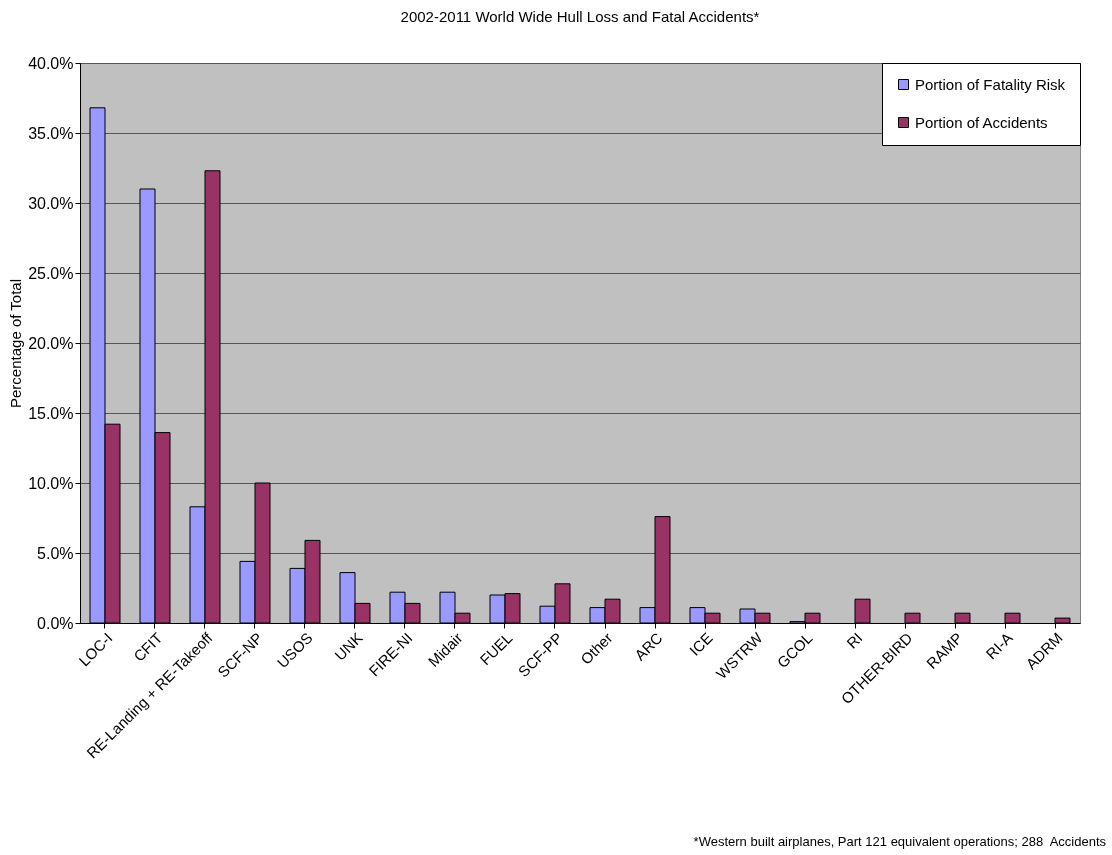 Image resolution: width=1112 pixels, height=855 pixels. What do you see at coordinates (51, 63) in the screenshot?
I see `y-tick-label: 40.0%` at bounding box center [51, 63].